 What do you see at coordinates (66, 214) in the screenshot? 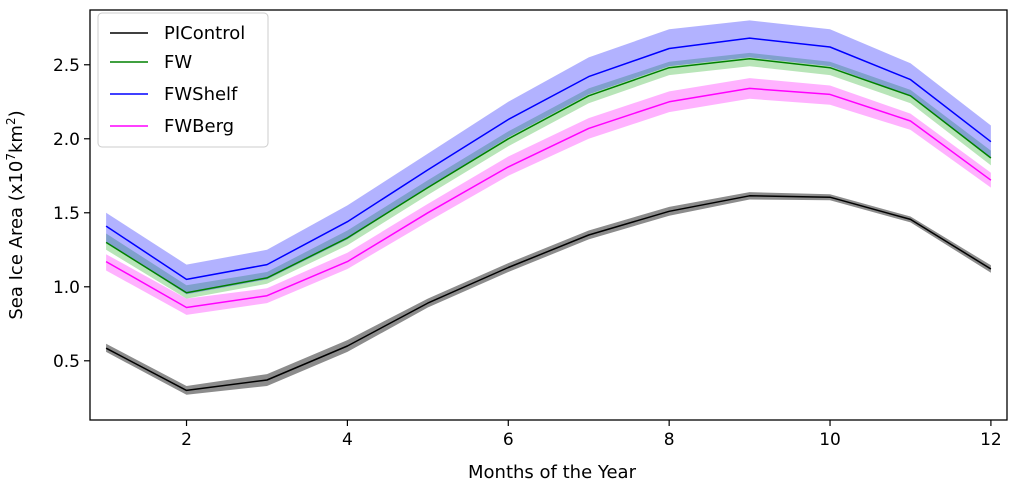
I see `y-tick-label: 1.5` at bounding box center [66, 214].